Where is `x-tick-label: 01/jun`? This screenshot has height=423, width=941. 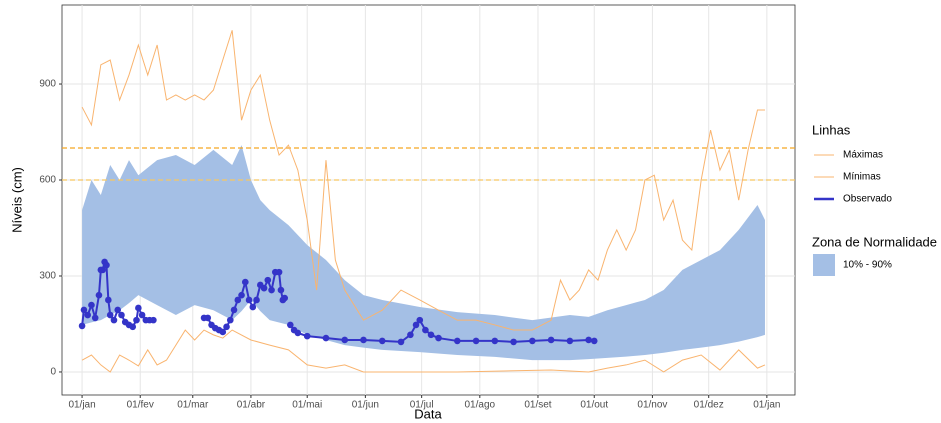
x-tick-label: 01/jun is located at coordinates (365, 405).